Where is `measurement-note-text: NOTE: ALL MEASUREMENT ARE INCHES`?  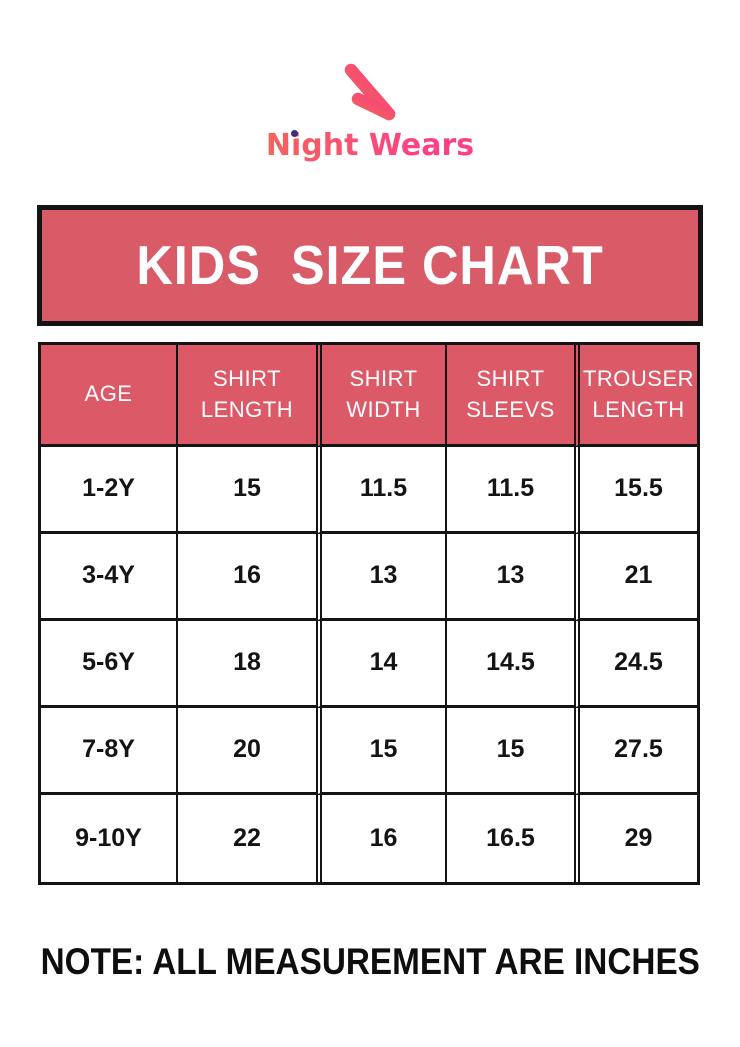 measurement-note-text: NOTE: ALL MEASUREMENT ARE INCHES is located at coordinates (370, 961).